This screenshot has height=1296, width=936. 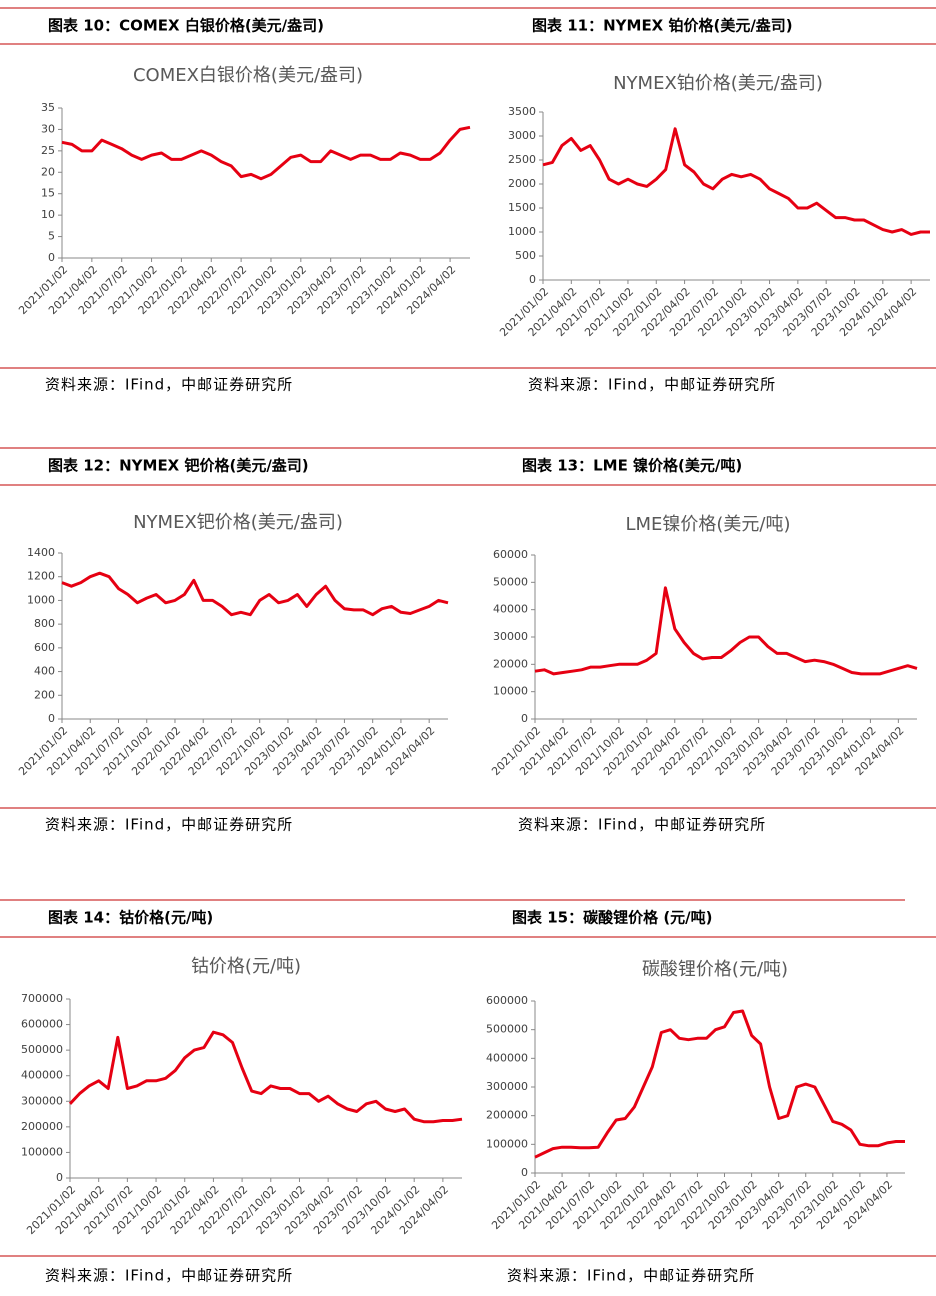 What do you see at coordinates (48, 128) in the screenshot?
I see `y-tick-label: 30` at bounding box center [48, 128].